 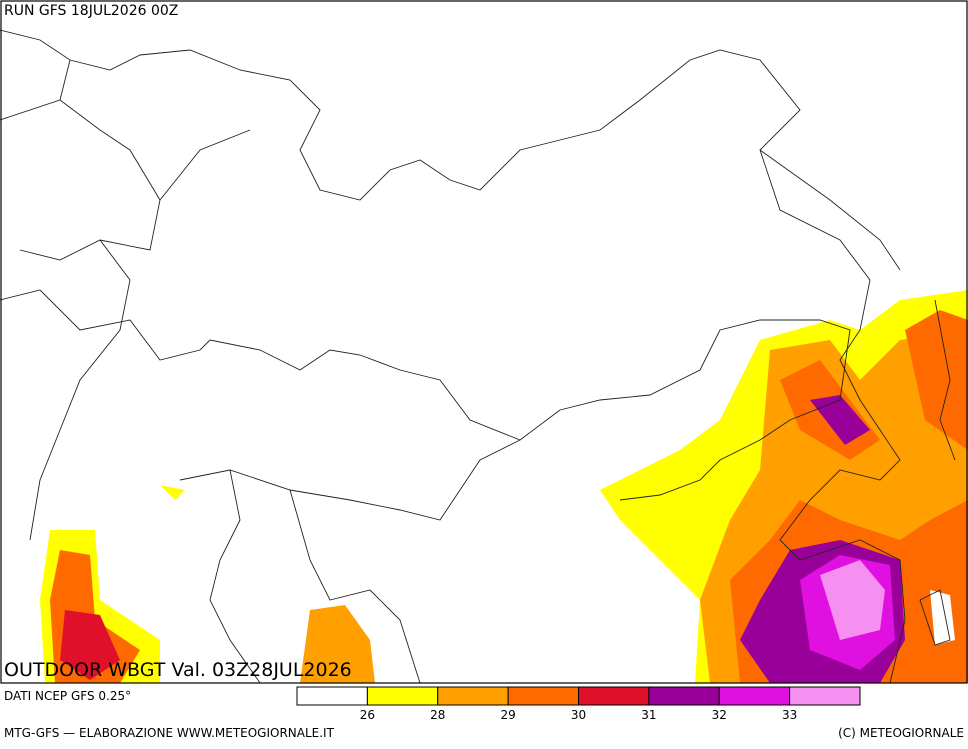 I want to click on colorbar-tick-label: 28, so click(x=437, y=715).